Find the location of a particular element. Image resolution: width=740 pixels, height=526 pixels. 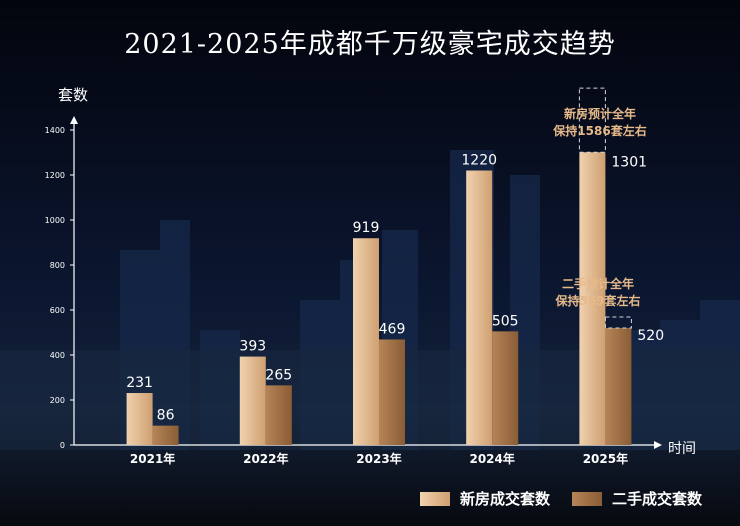

data-label-new-home: 393 is located at coordinates (252, 347).